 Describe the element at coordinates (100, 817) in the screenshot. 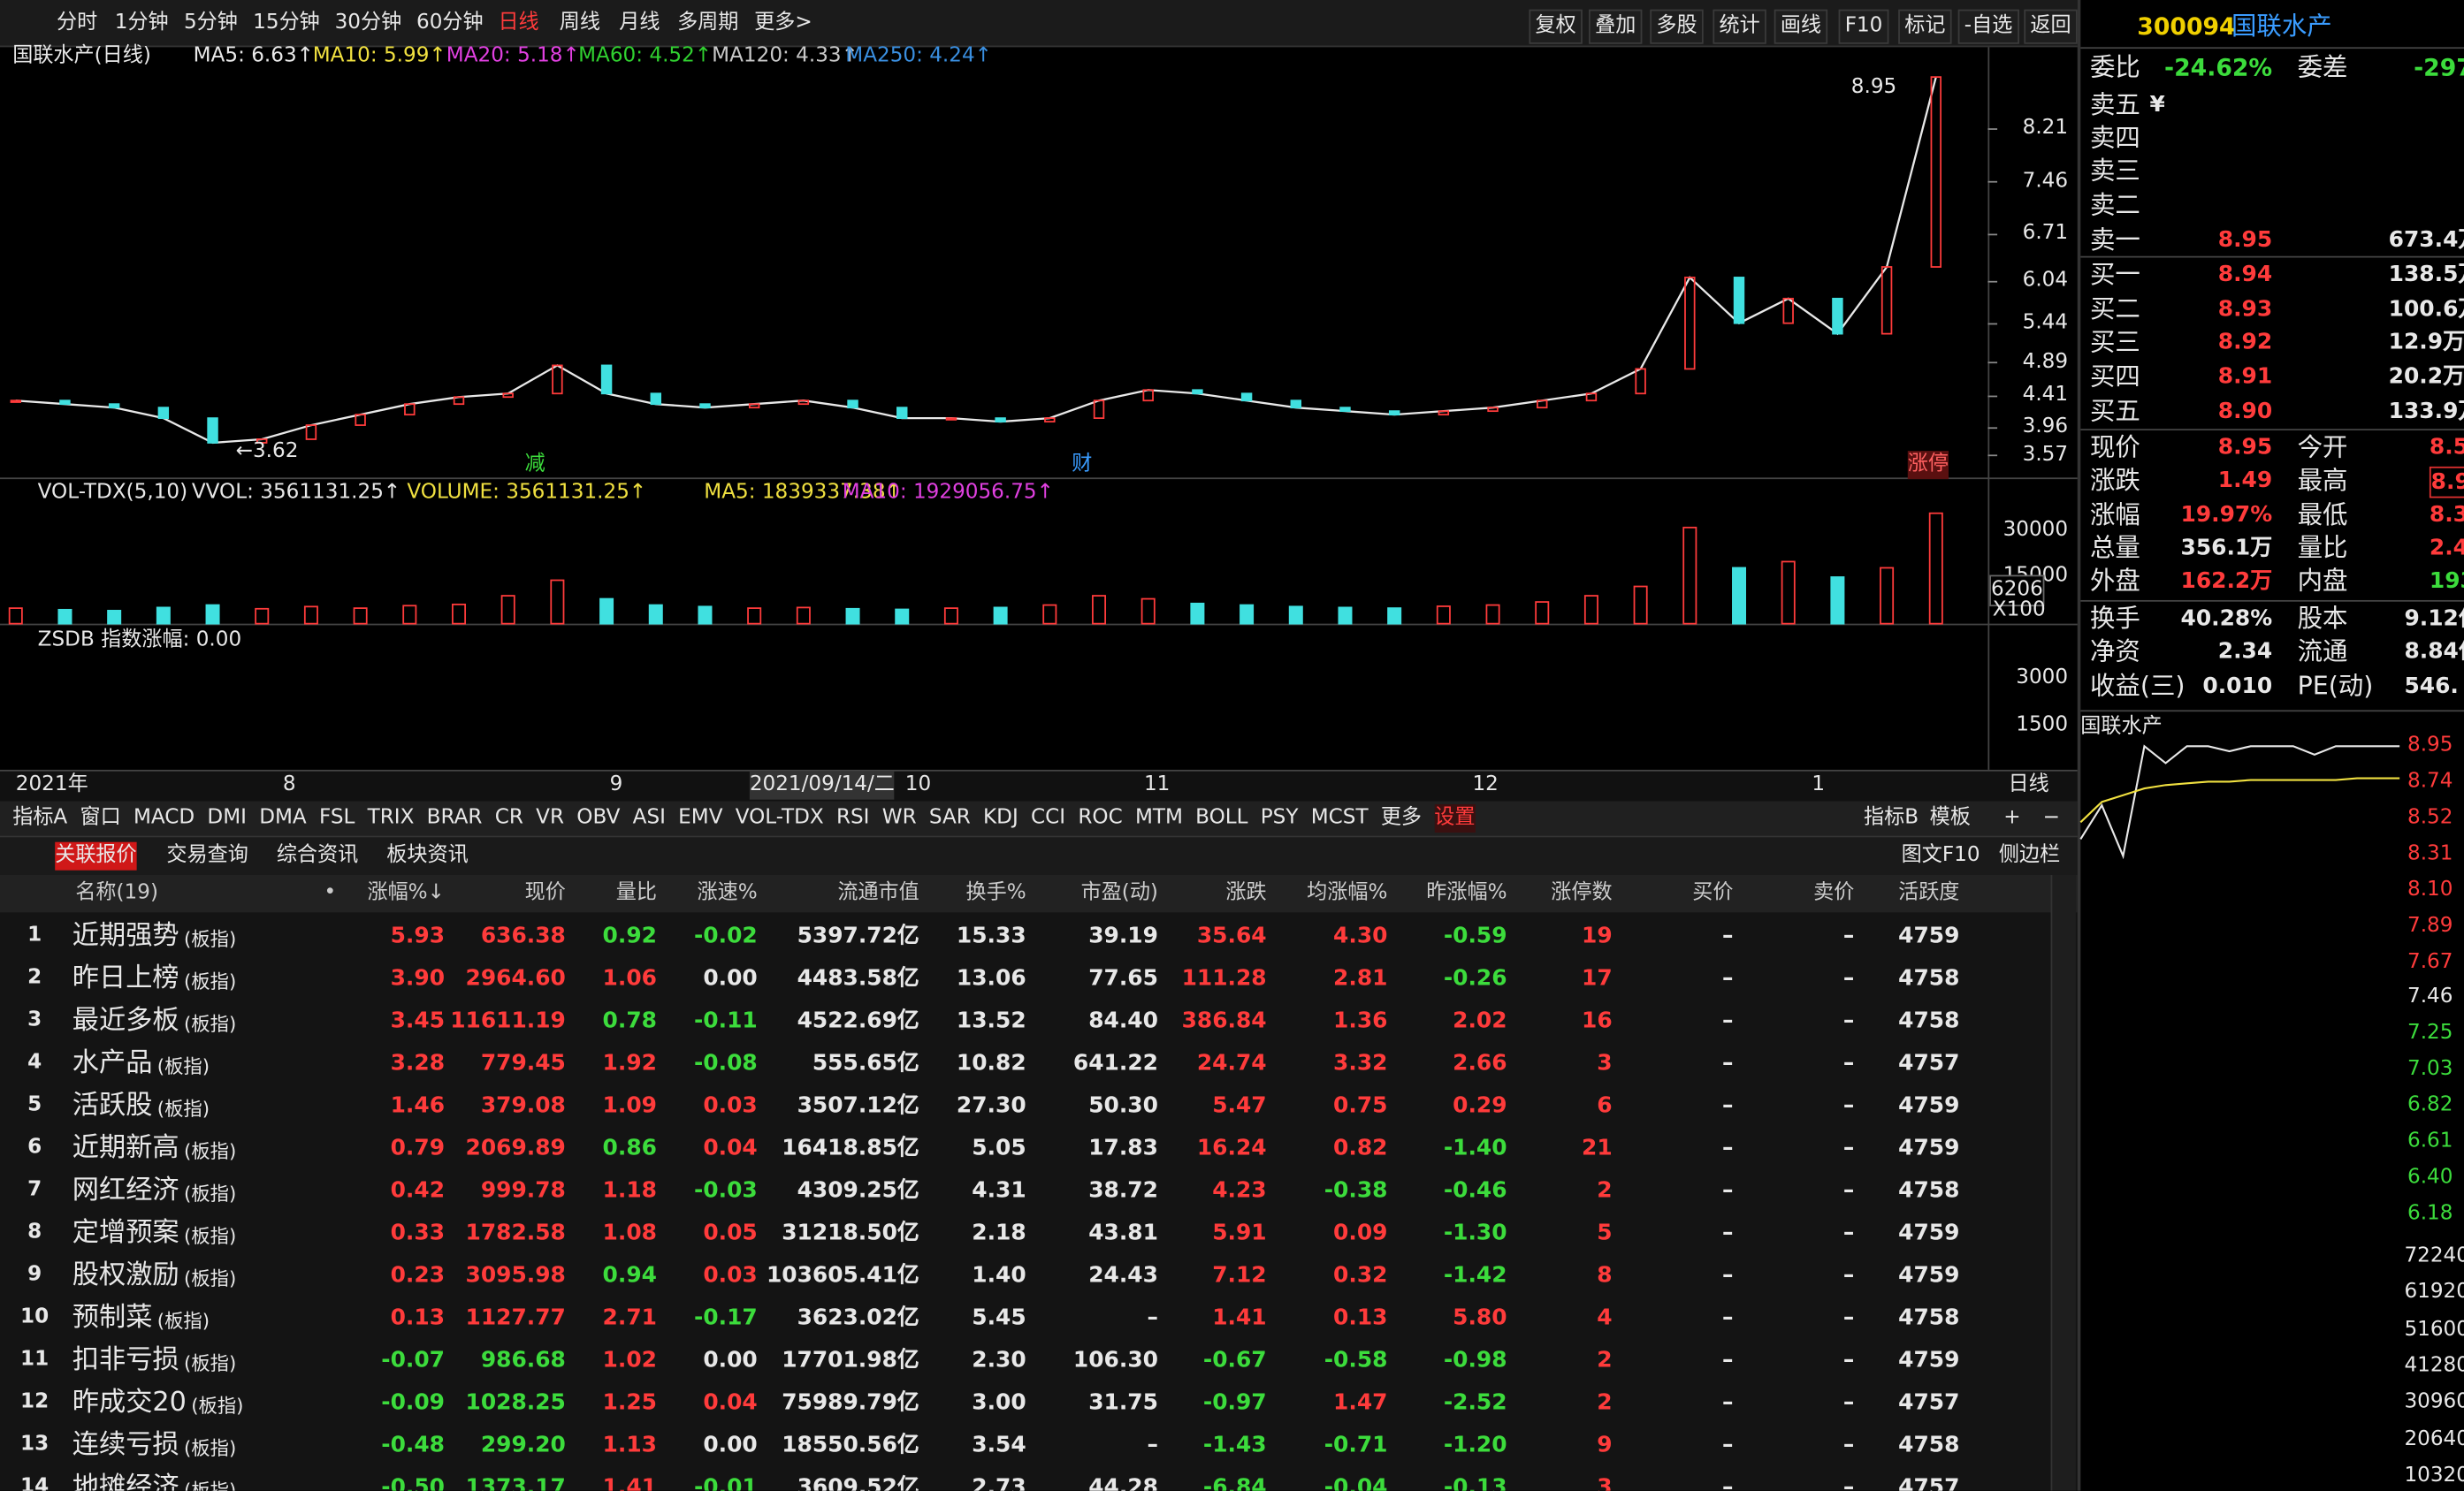

I see `indicator-tab: 窗口` at that location.